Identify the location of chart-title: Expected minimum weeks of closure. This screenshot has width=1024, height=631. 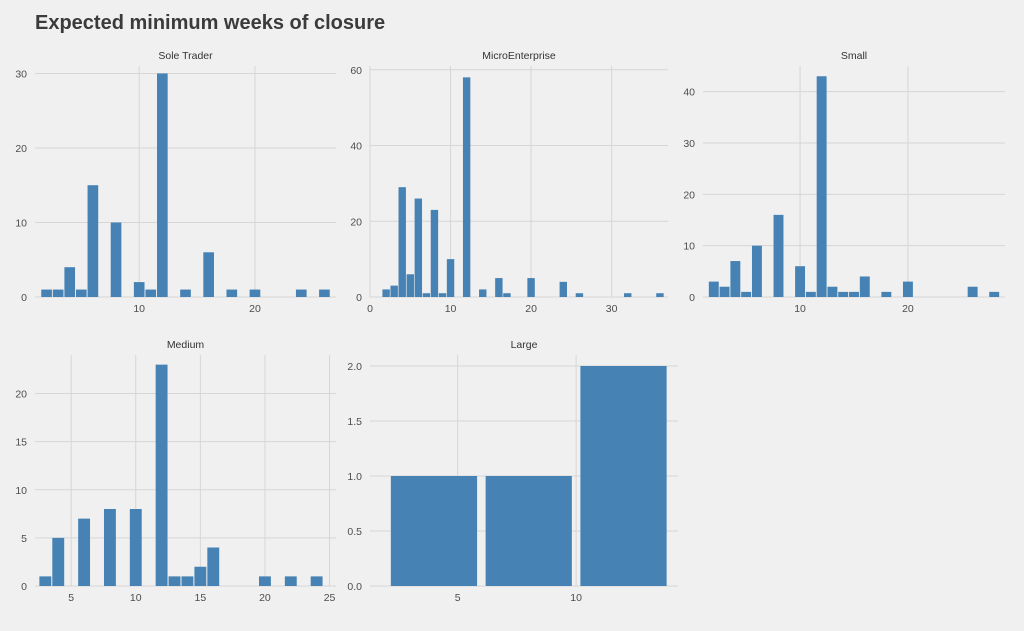
(210, 23).